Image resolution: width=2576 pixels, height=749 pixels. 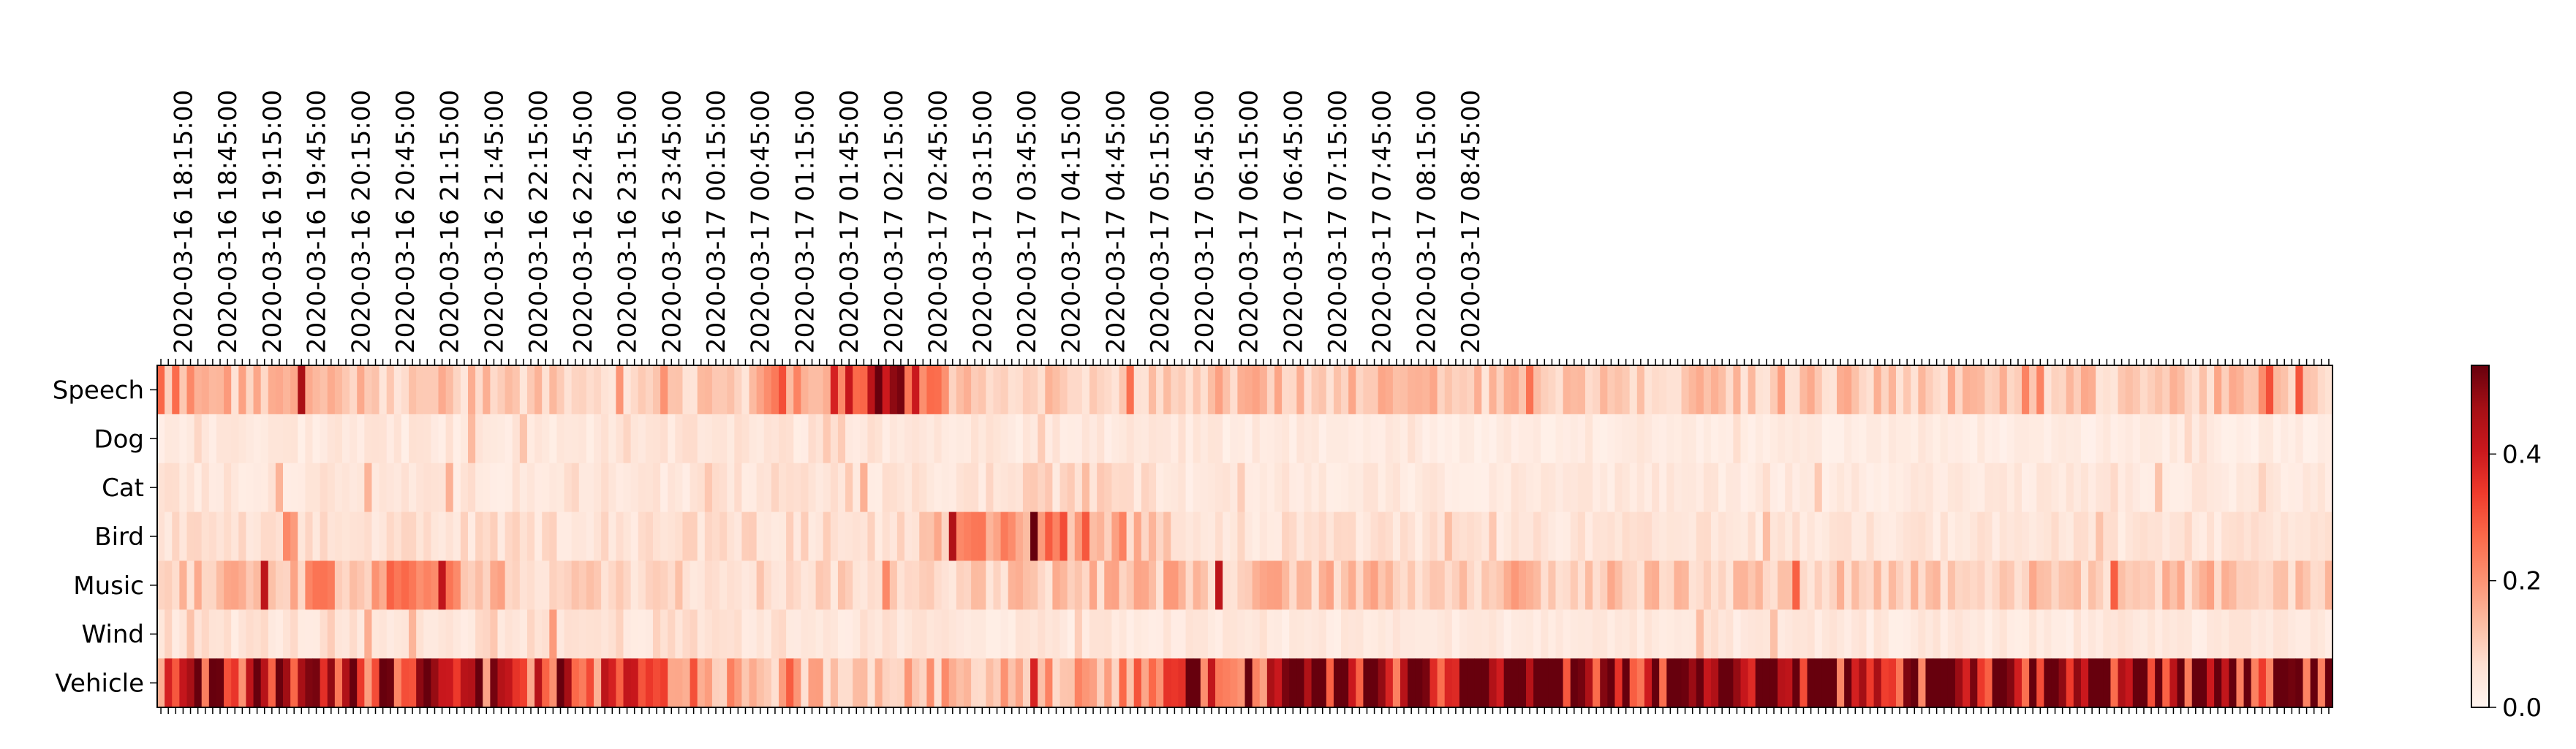 What do you see at coordinates (405, 222) in the screenshot?
I see `x-tick-label: 2020-03-16 20:45:00` at bounding box center [405, 222].